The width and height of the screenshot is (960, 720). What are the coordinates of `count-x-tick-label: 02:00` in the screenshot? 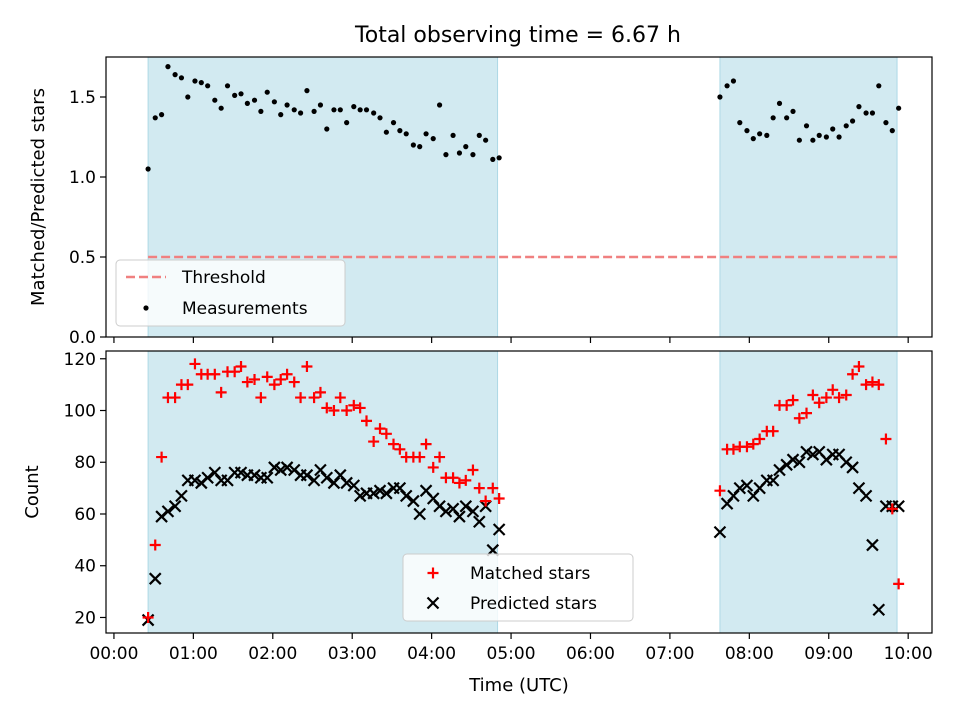 It's located at (272, 654).